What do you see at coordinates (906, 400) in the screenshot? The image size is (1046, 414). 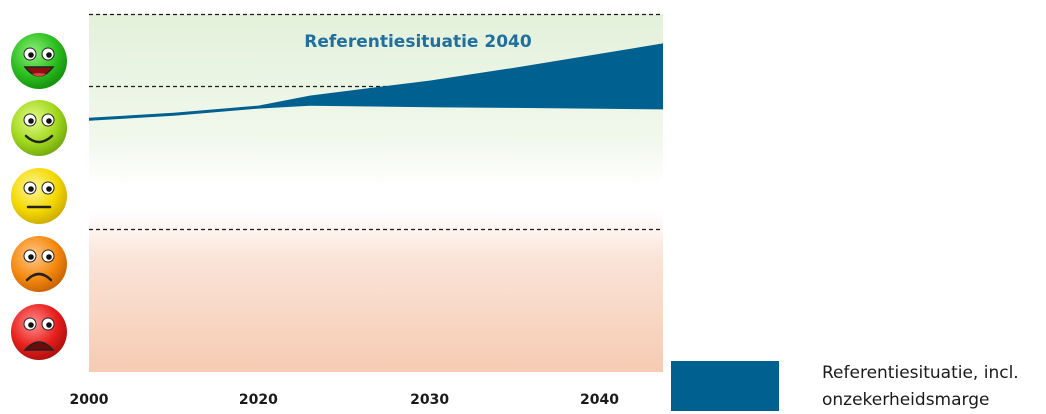 I see `legend-label-line-2: onzekerheidsmarge` at bounding box center [906, 400].